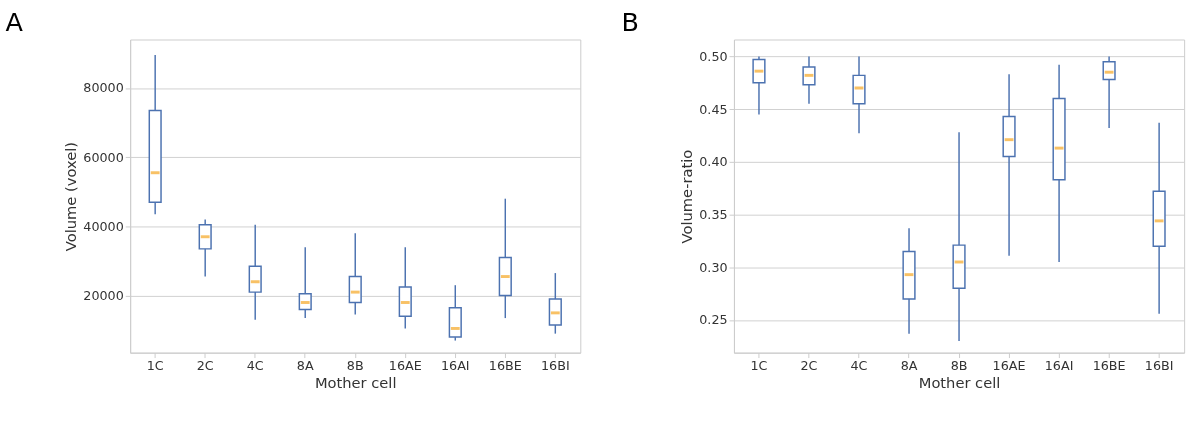 This screenshot has width=1190, height=428. I want to click on y-tick-label: 0.40, so click(713, 162).